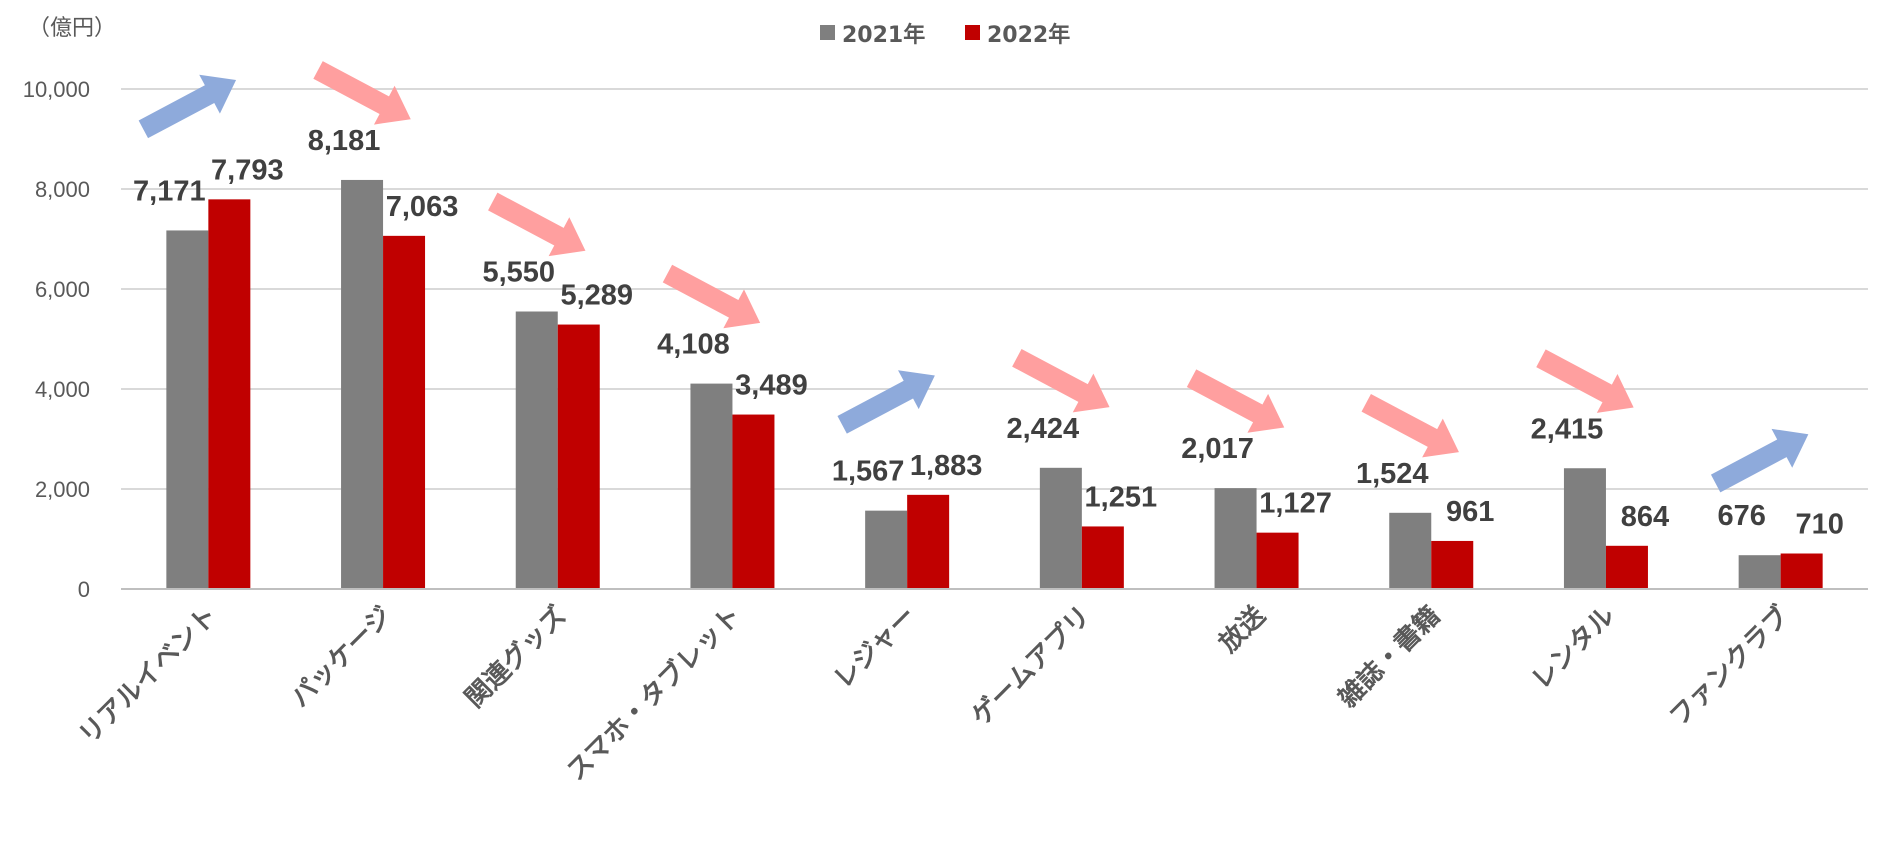  Describe the element at coordinates (84, 589) in the screenshot. I see `y-tick-label: 0` at that location.